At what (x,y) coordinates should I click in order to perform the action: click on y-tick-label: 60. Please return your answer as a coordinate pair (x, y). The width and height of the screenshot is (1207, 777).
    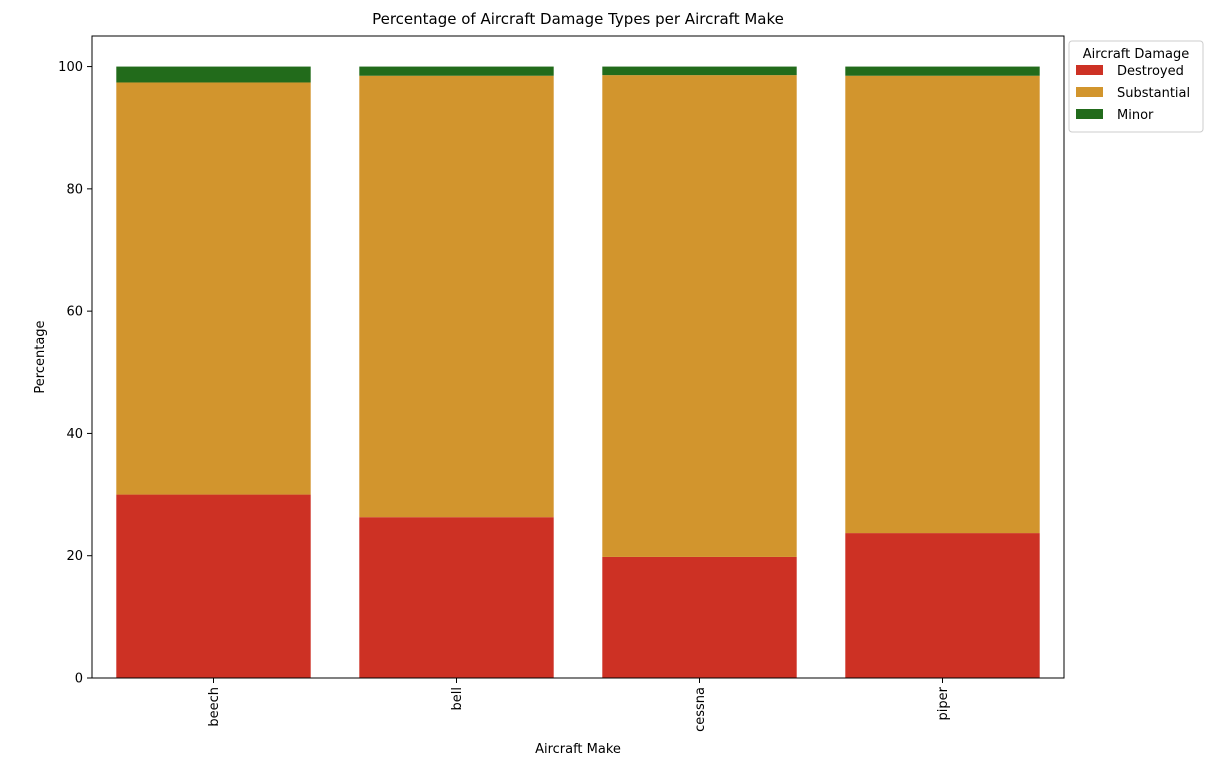
    Looking at the image, I should click on (74, 312).